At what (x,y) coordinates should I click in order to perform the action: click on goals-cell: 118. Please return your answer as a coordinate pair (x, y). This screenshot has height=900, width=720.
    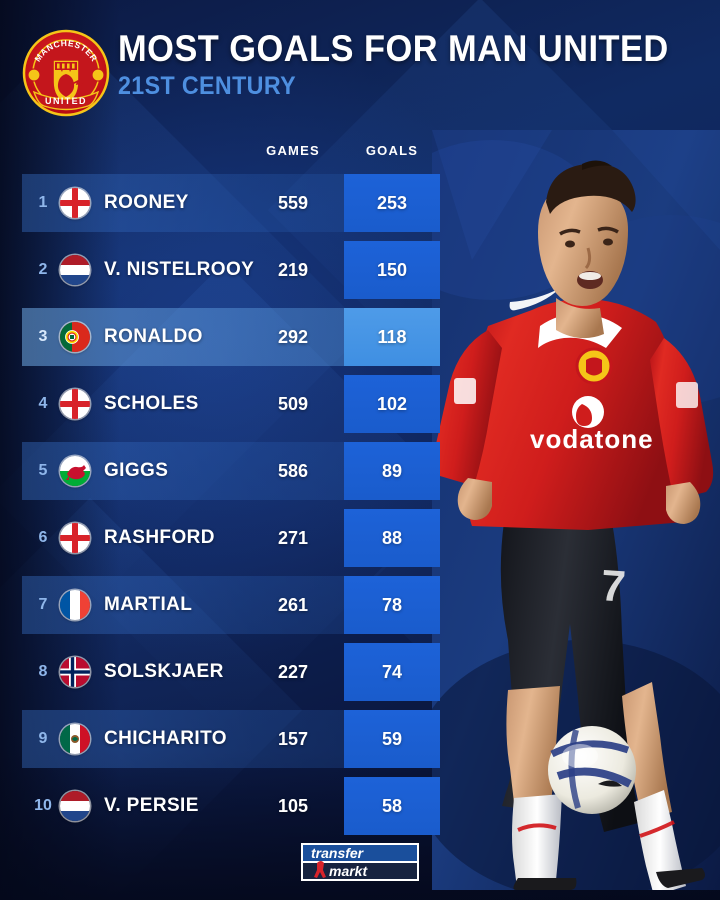
    Looking at the image, I should click on (392, 337).